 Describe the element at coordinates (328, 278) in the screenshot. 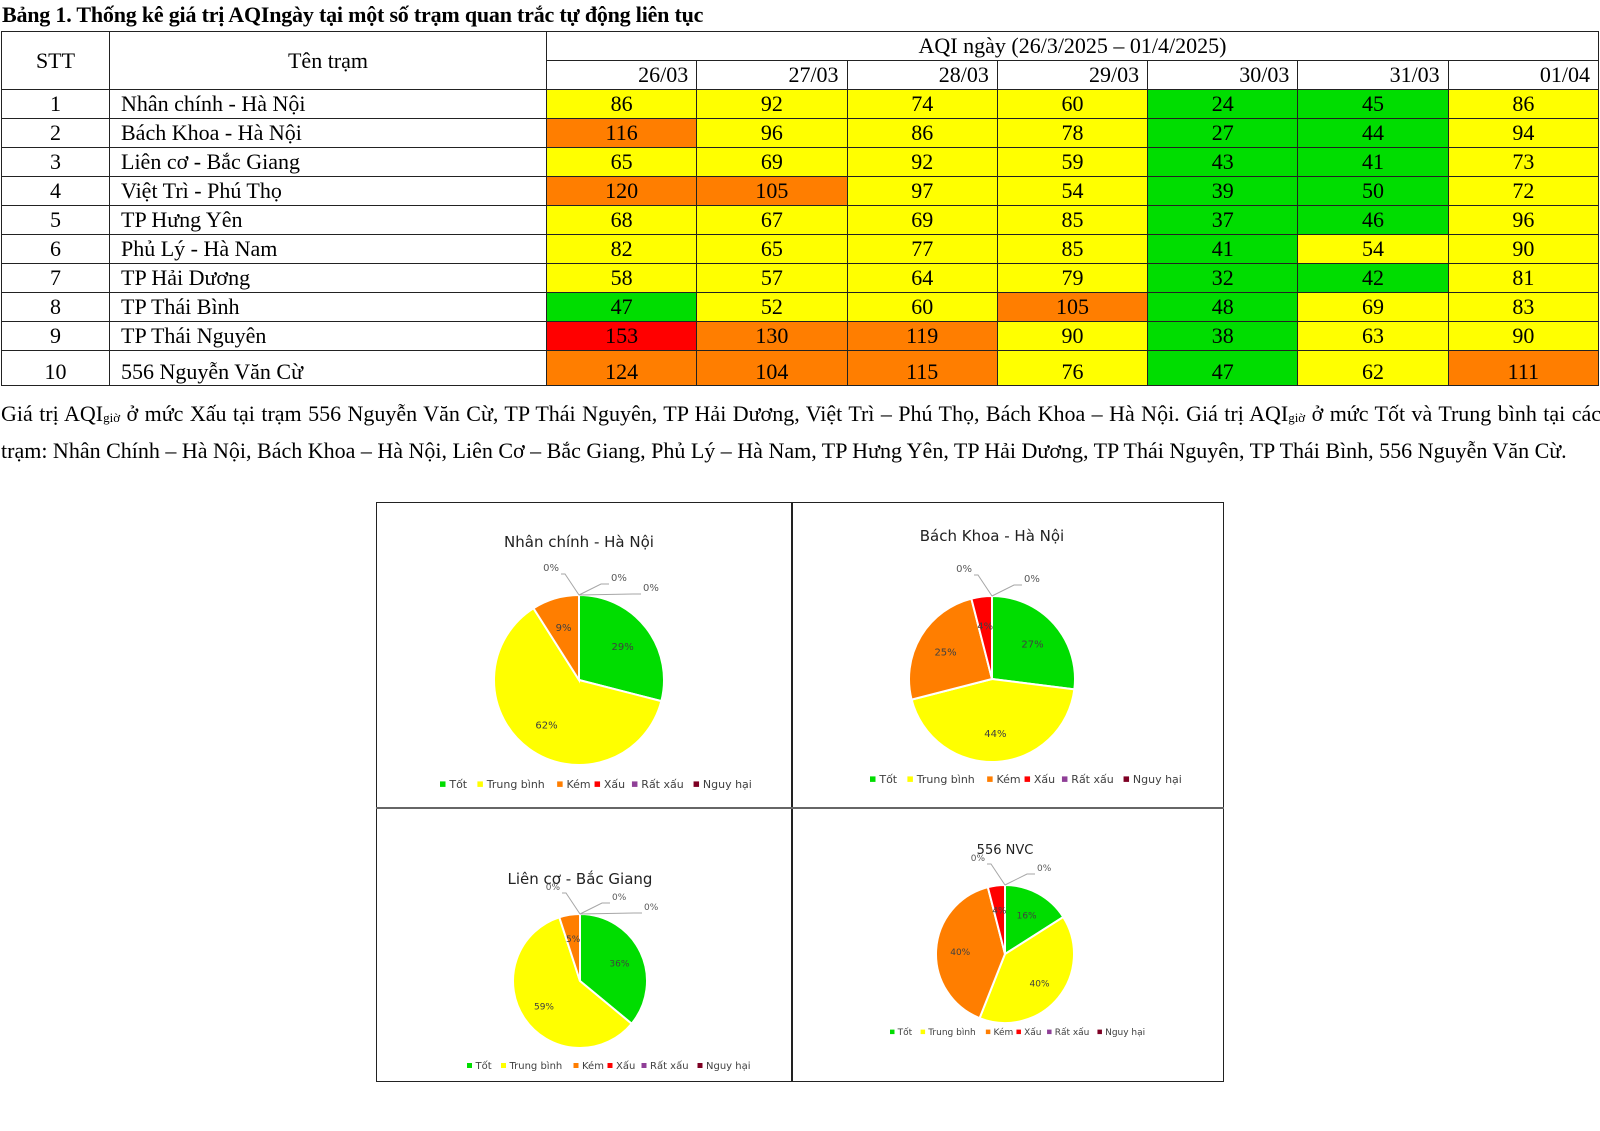

I see `cell-station-name: TP Hải Dương` at that location.